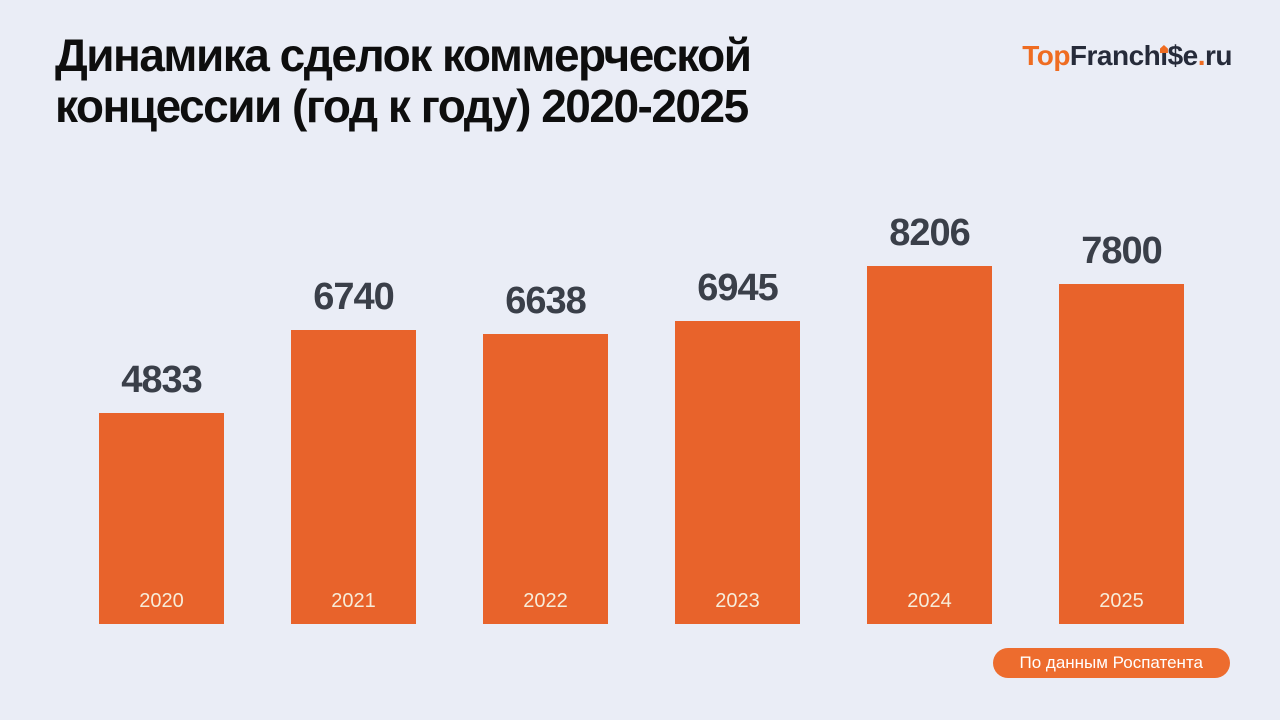  I want to click on bar-2022: 2022, so click(545, 479).